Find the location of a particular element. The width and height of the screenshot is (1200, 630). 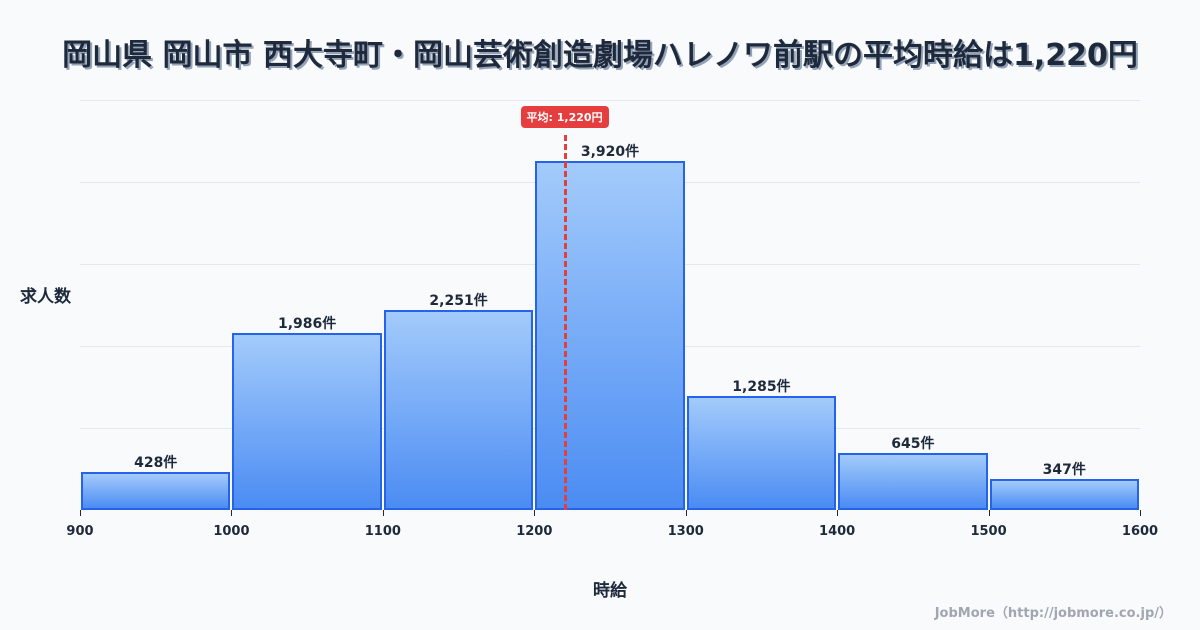

average-badge: 平均: 1,220円 is located at coordinates (564, 117).